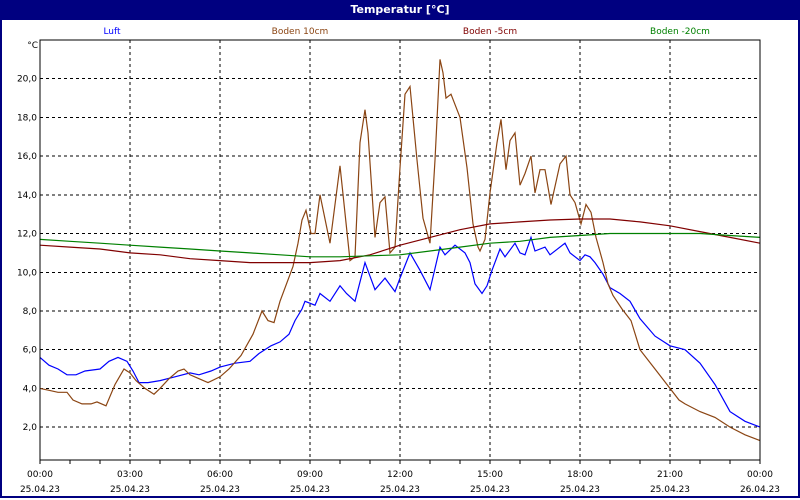 This screenshot has height=500, width=800. What do you see at coordinates (30, 312) in the screenshot?
I see `y-tick-label: 8,0` at bounding box center [30, 312].